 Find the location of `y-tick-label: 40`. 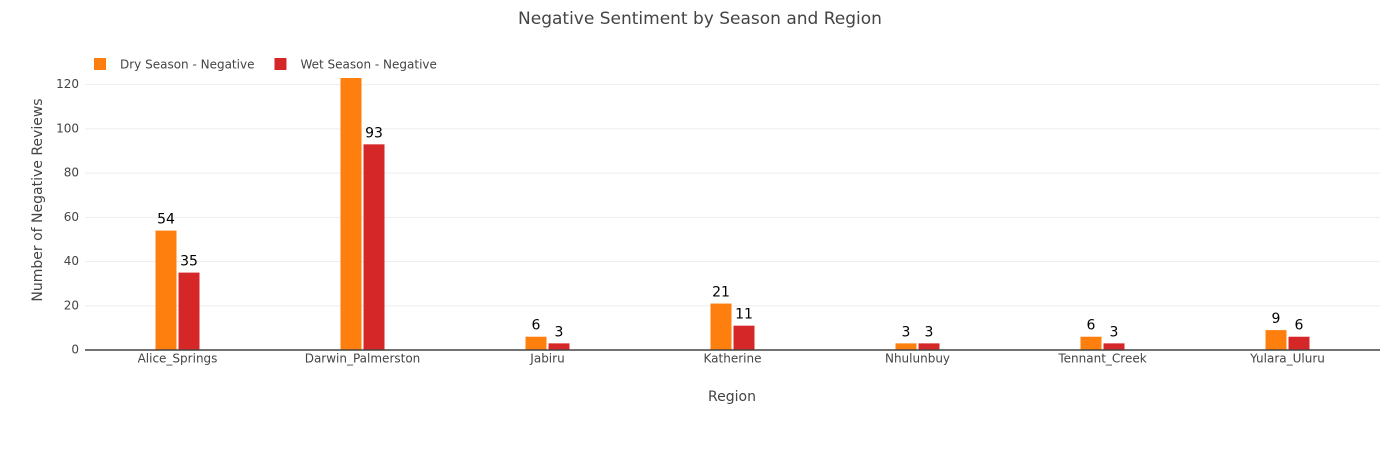

y-tick-label: 40 is located at coordinates (71, 261).